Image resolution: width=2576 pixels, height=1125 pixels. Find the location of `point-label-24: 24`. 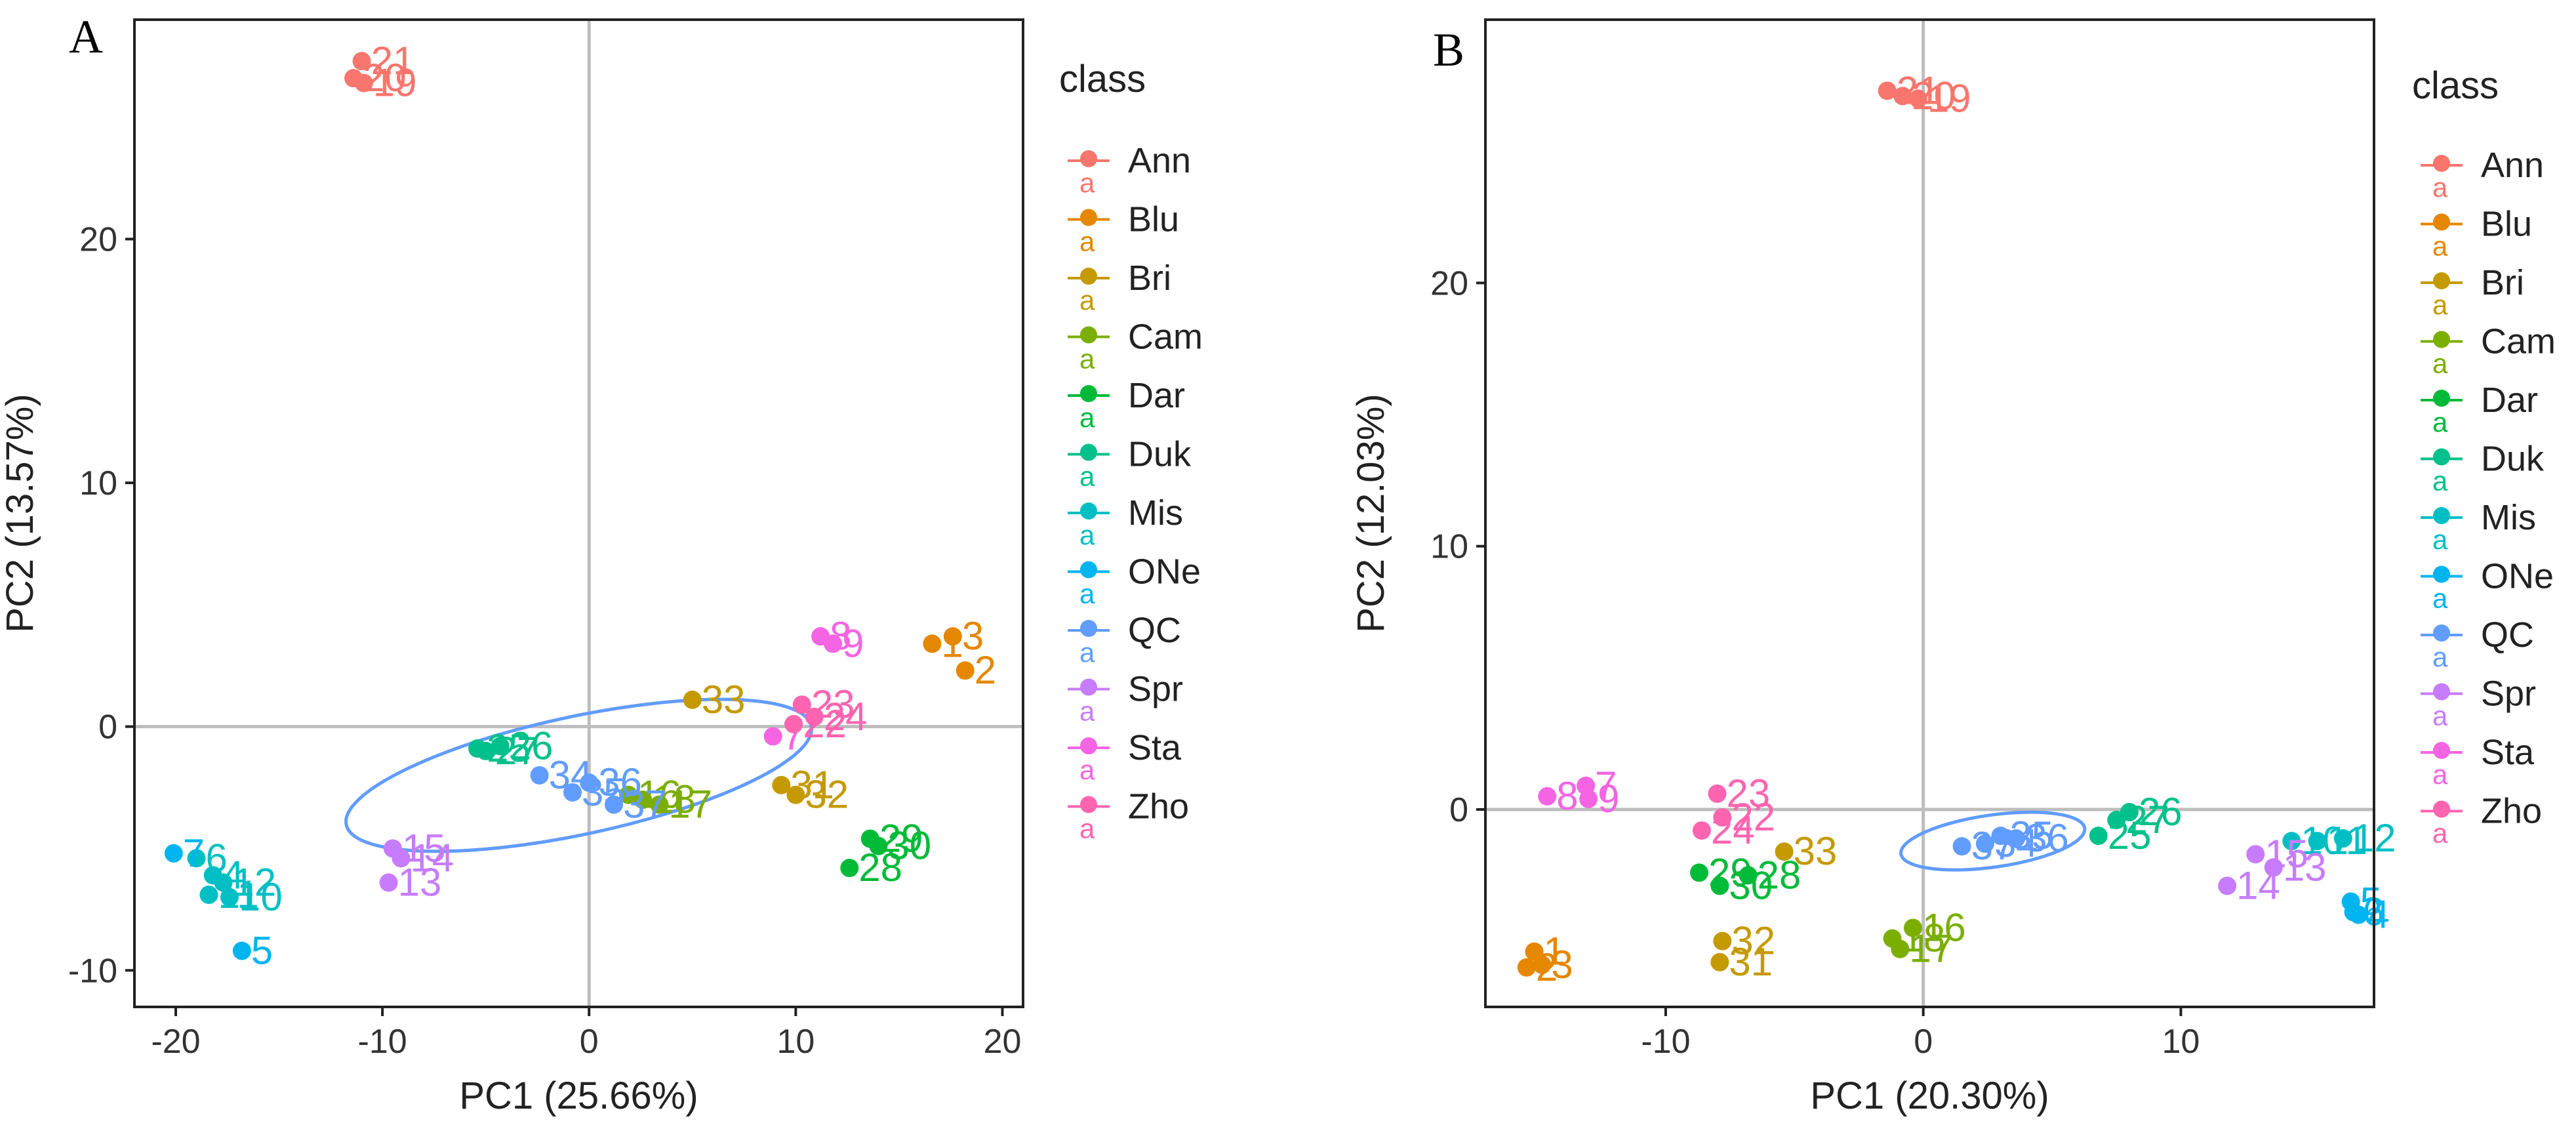

point-label-24: 24 is located at coordinates (846, 717).